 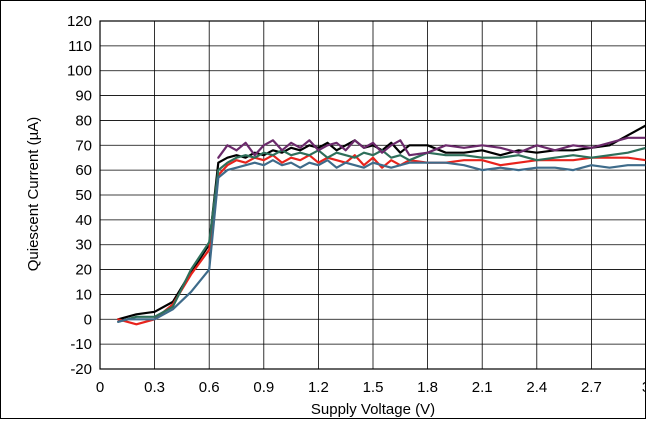 I want to click on y-tick-label: 60, so click(x=83, y=170).